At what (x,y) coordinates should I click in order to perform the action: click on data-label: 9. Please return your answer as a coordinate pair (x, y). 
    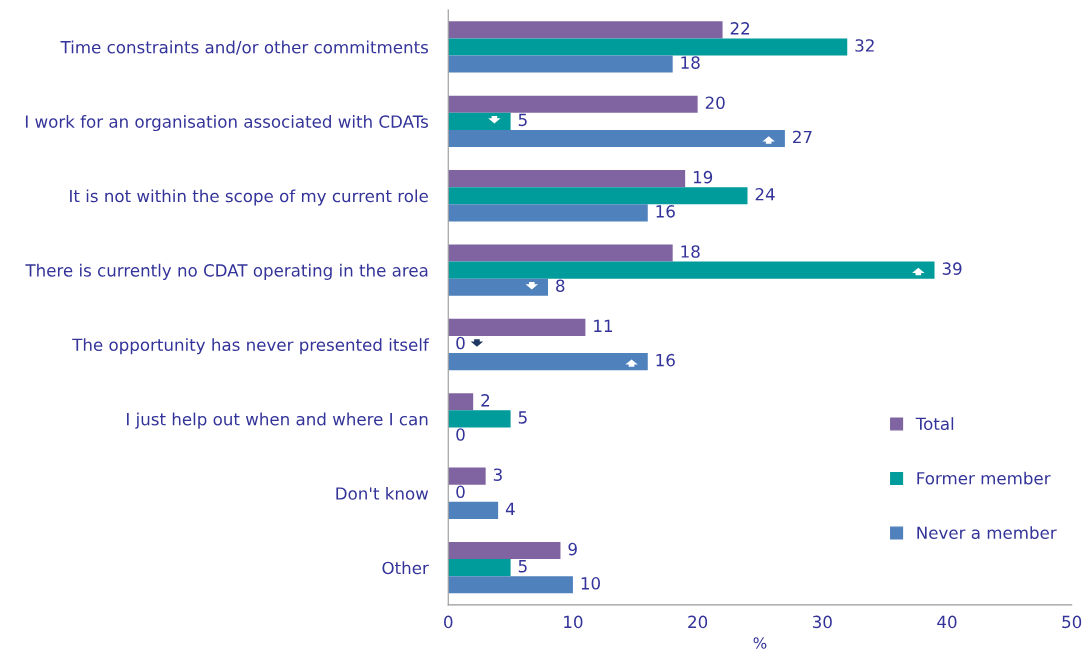
    Looking at the image, I should click on (572, 549).